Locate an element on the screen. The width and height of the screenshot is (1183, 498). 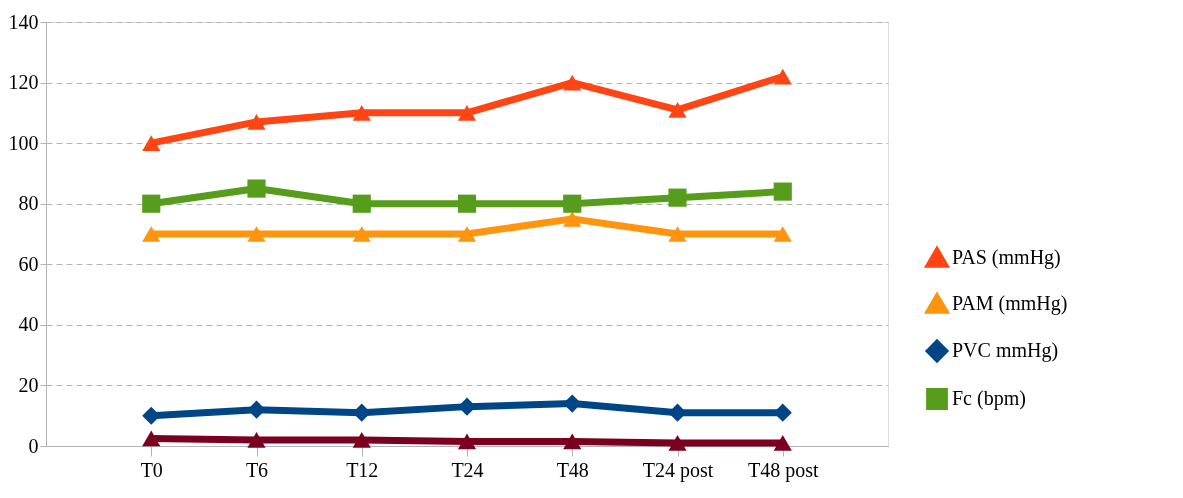
legend-label: PAS (mmHg) is located at coordinates (1006, 257).